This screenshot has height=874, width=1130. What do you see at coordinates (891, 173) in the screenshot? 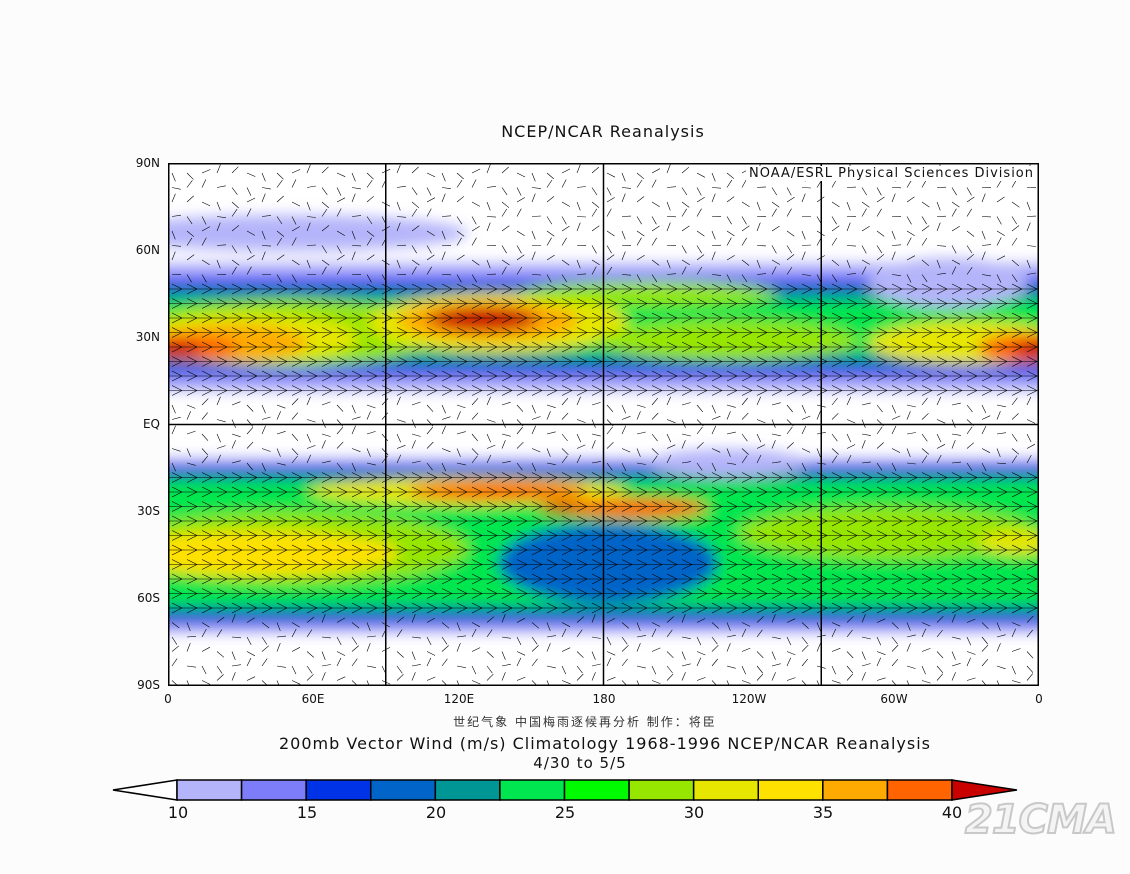
I see `credit-label: NOAA/ESRL Physical Sciences Division` at bounding box center [891, 173].